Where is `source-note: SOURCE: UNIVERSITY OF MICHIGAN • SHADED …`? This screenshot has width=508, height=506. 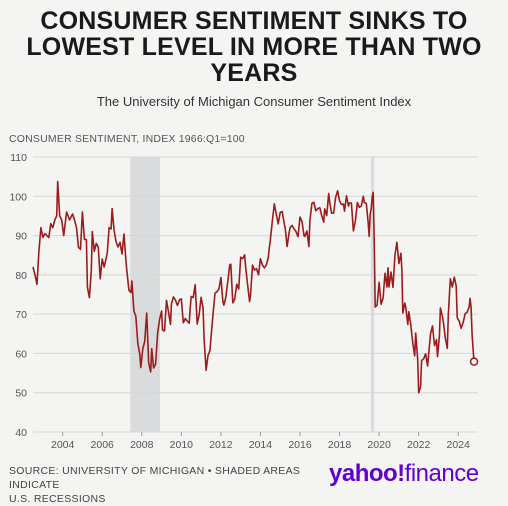
source-note: SOURCE: UNIVERSITY OF MICHIGAN • SHADED … is located at coordinates (169, 485).